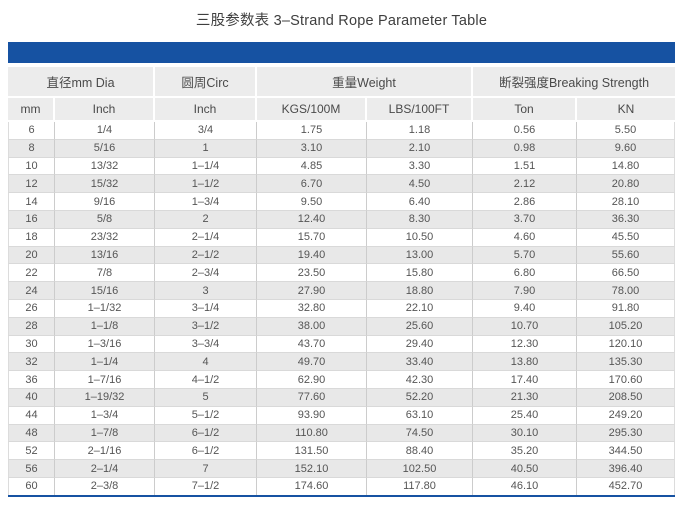 The image size is (683, 507). Describe the element at coordinates (312, 326) in the screenshot. I see `table-cell: 38.00` at that location.